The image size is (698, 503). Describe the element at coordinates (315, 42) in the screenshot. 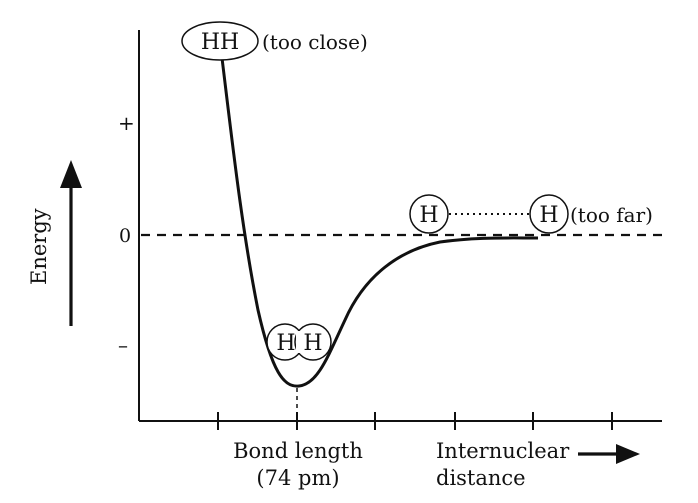

I see `too-close-note: (too close)` at that location.